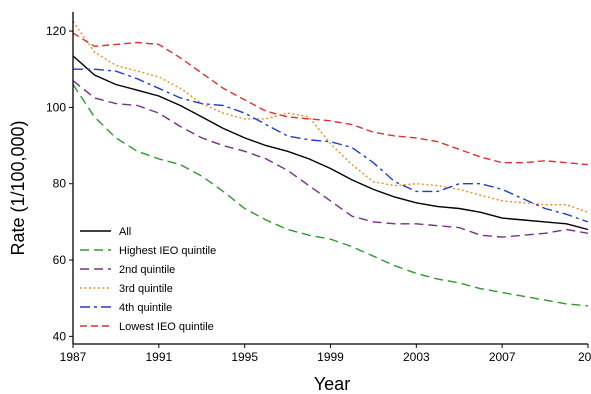  I want to click on x-ticks: 1987 1991 1995 1999 2003 2007 201, so click(325, 354).